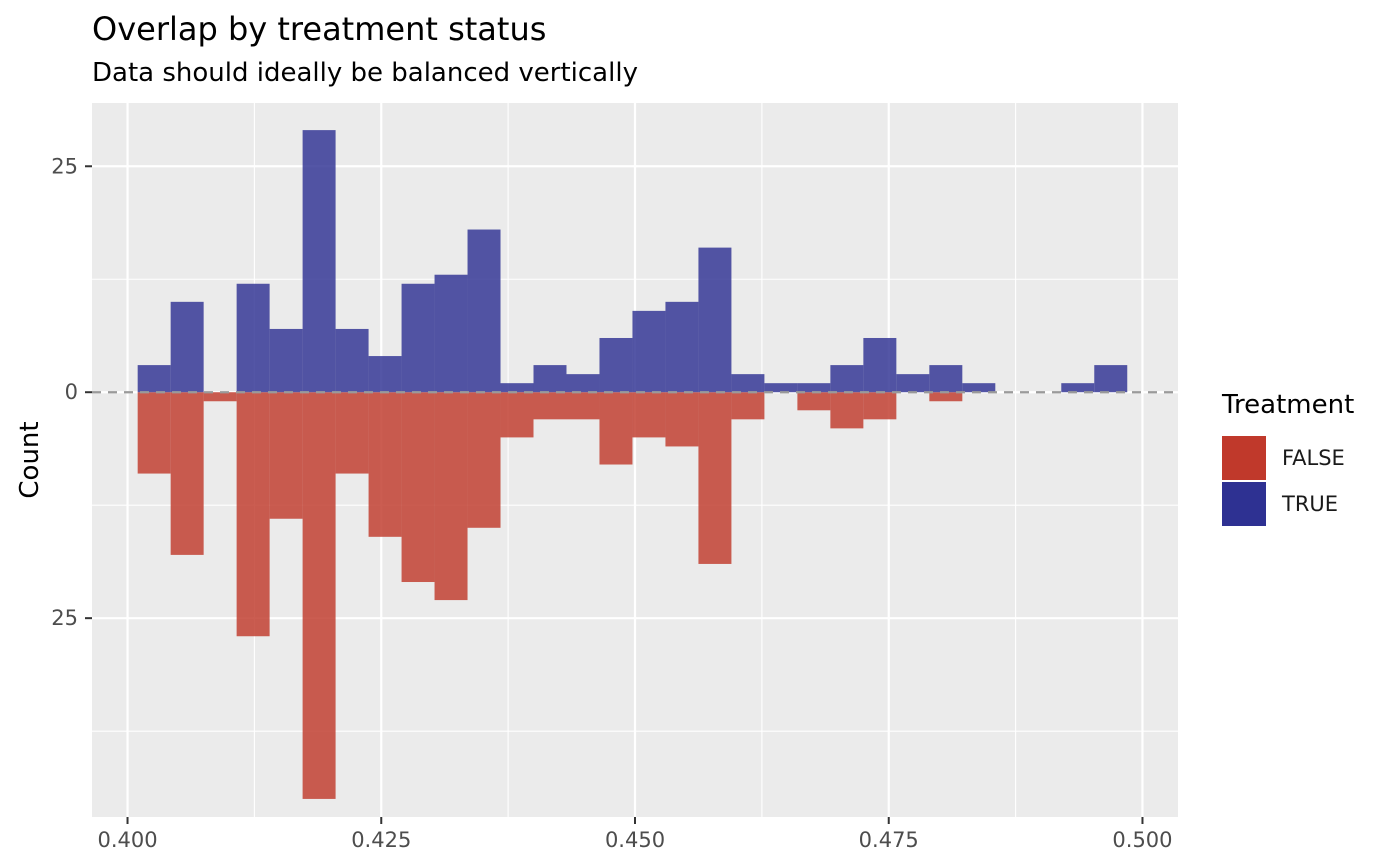 The image size is (1400, 866). Describe the element at coordinates (30, 459) in the screenshot. I see `y-axis-label: Count` at that location.